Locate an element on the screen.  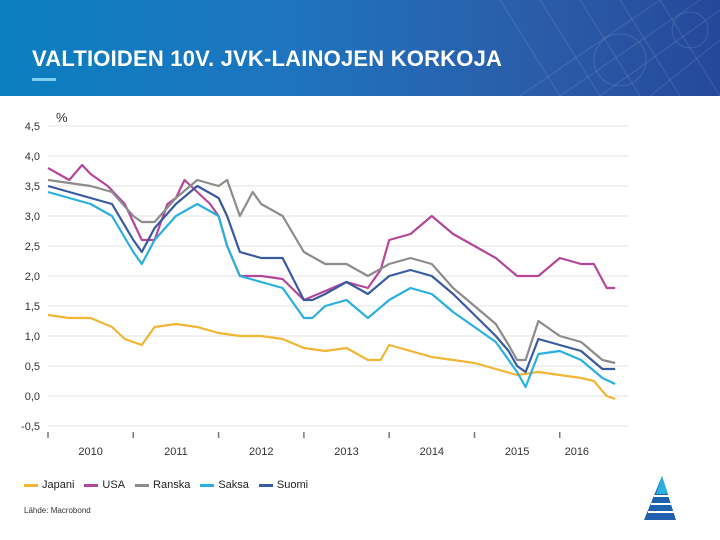
source-note: Lähde: Macrobond is located at coordinates (57, 510).